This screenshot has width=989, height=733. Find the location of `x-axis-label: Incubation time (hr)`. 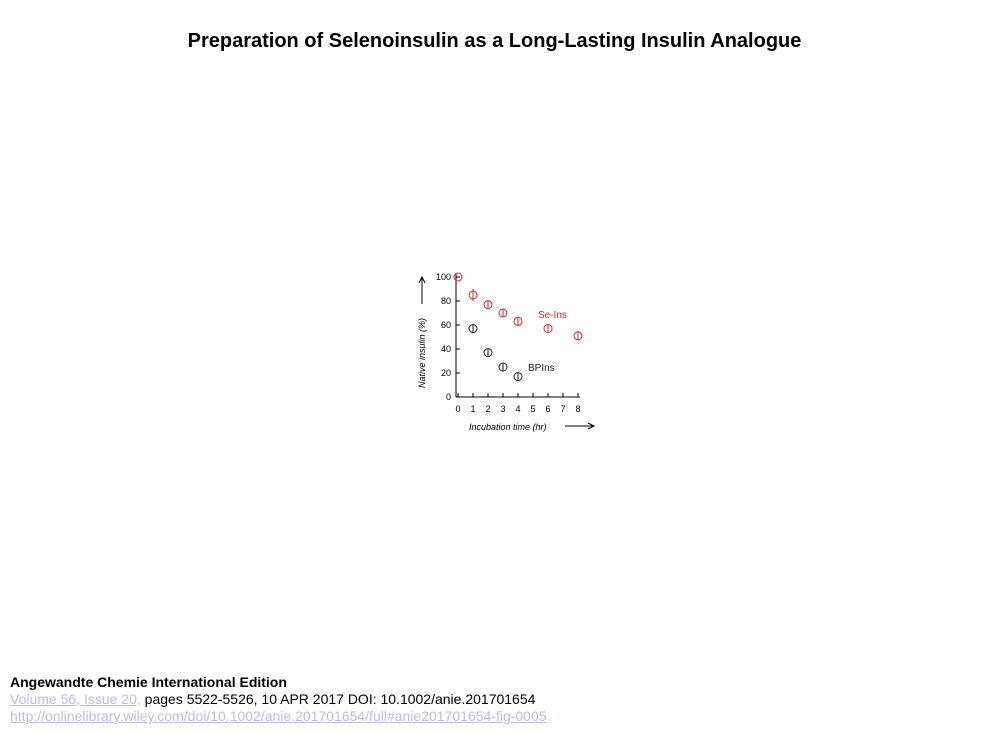

x-axis-label: Incubation time (hr) is located at coordinates (508, 427).